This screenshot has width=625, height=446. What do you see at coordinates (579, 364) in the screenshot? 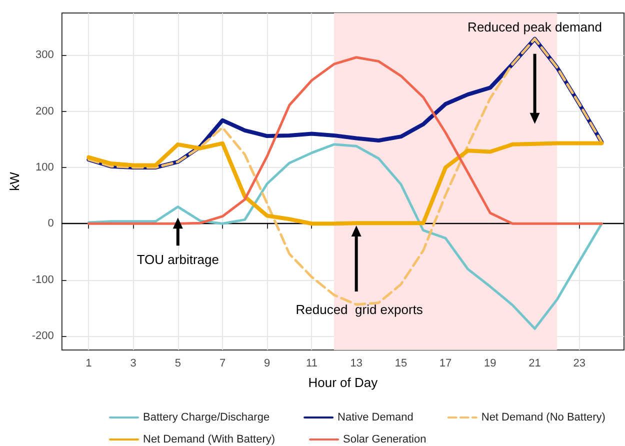
I see `x-tick-label: 23` at bounding box center [579, 364].